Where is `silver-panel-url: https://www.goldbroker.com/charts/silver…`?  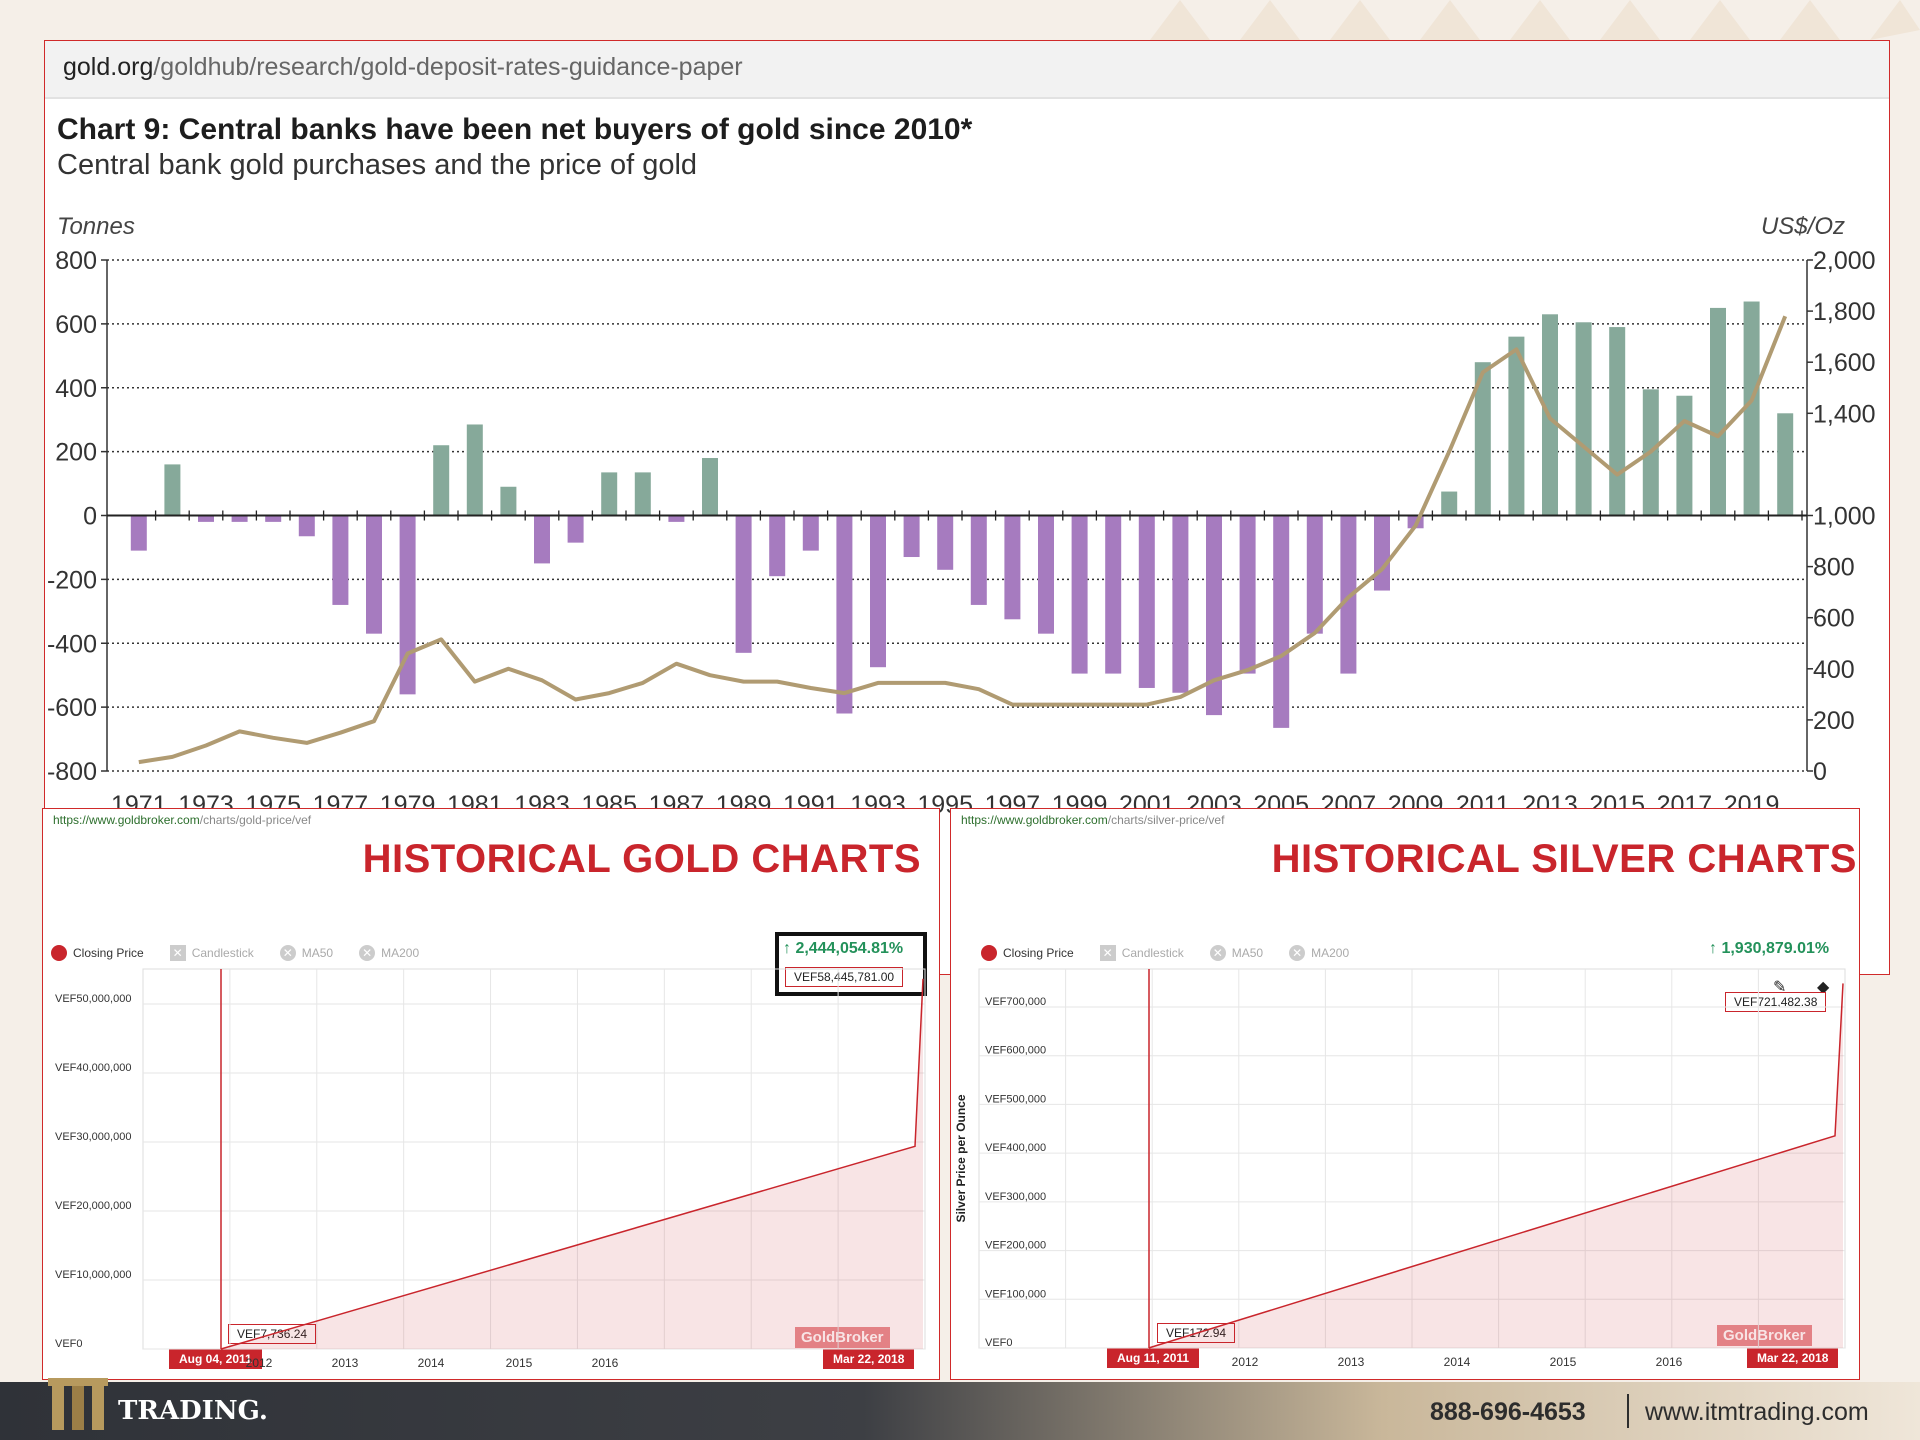
silver-panel-url: https://www.goldbroker.com/charts/silver… is located at coordinates (1093, 820).